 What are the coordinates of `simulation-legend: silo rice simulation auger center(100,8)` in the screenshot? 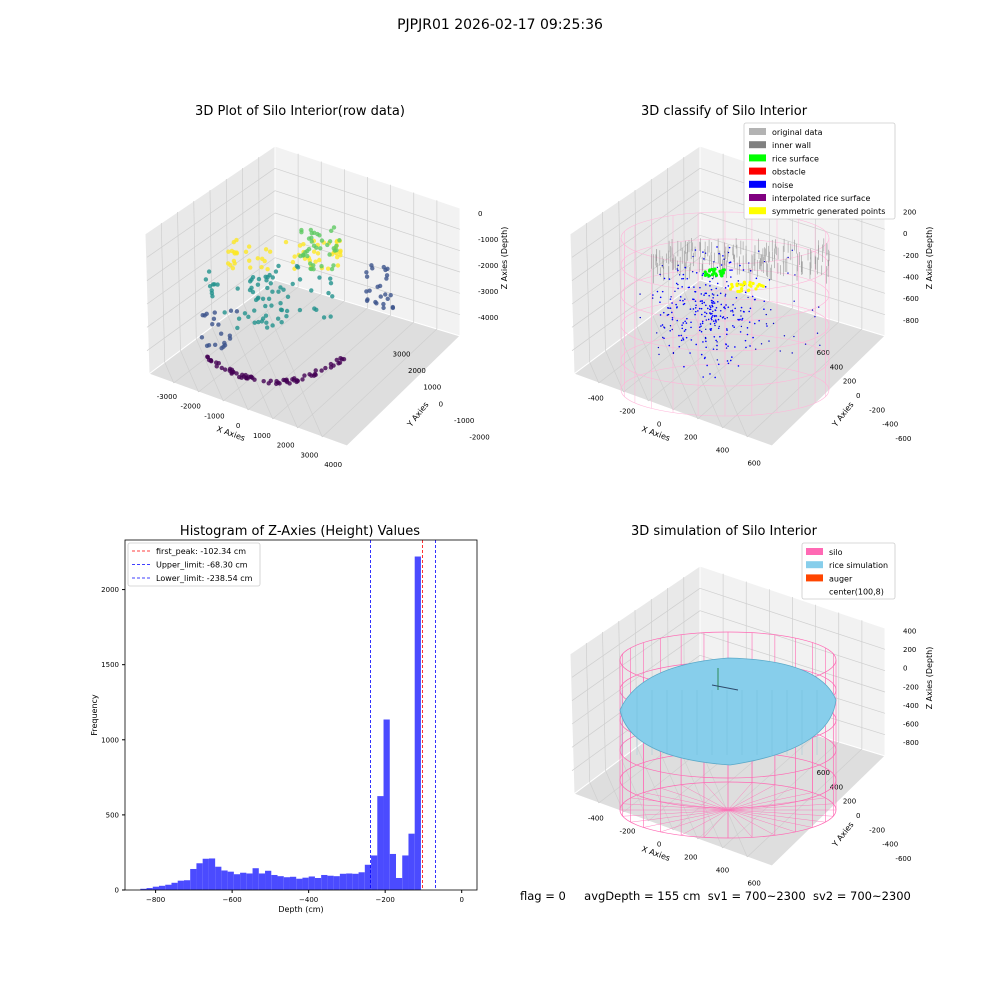 It's located at (848, 571).